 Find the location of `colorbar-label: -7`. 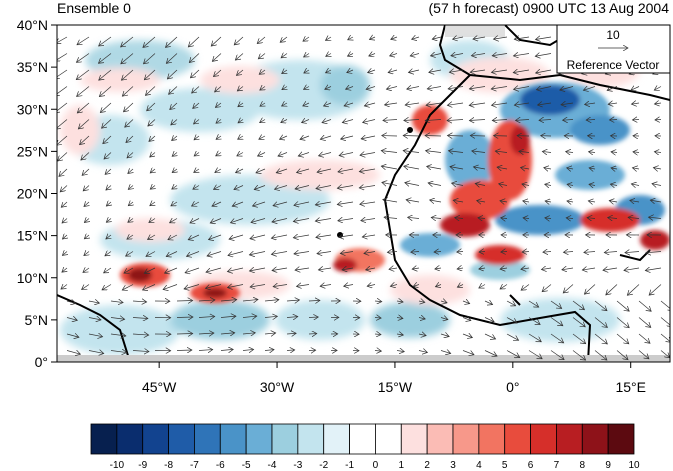

colorbar-label: -7 is located at coordinates (194, 465).